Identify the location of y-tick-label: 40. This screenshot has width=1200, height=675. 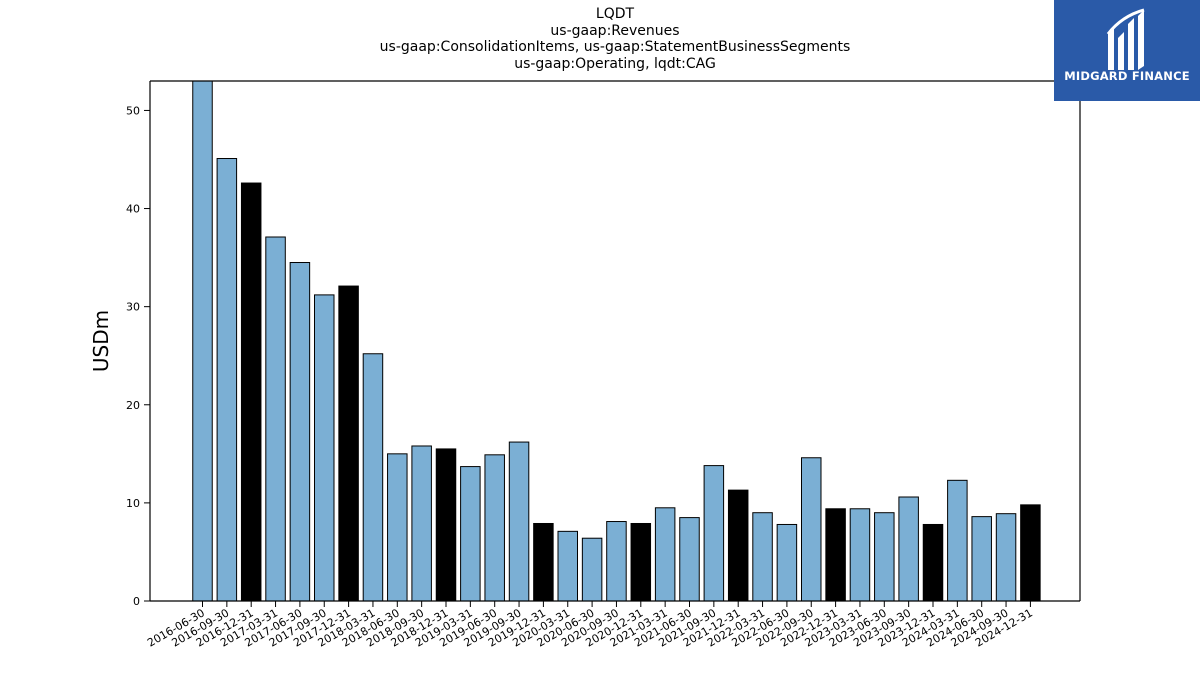
(133, 209).